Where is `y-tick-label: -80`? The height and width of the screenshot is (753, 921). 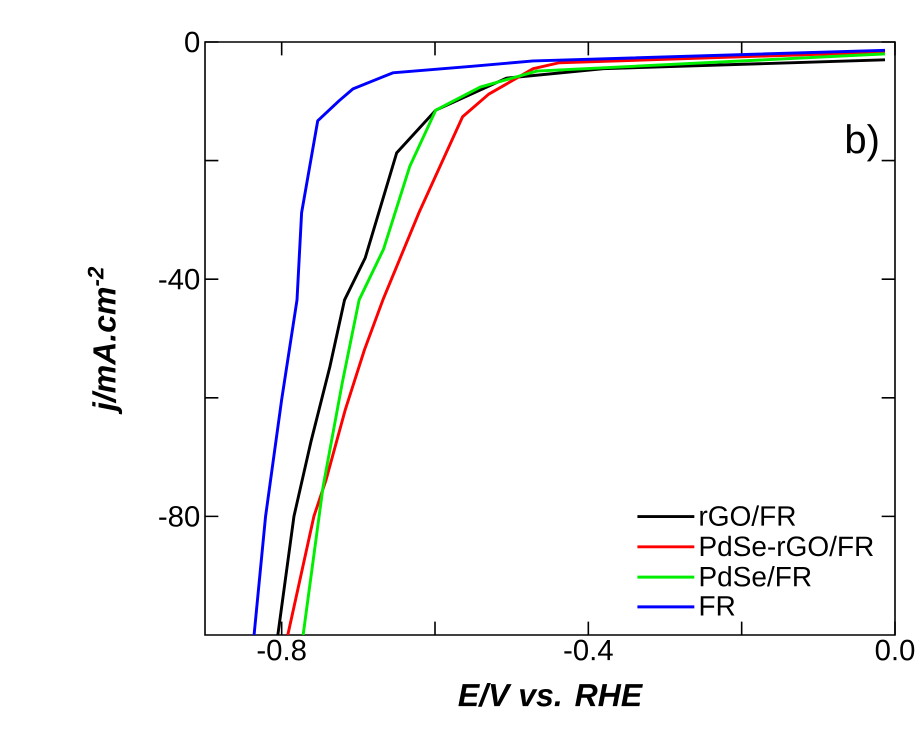
y-tick-label: -80 is located at coordinates (179, 516).